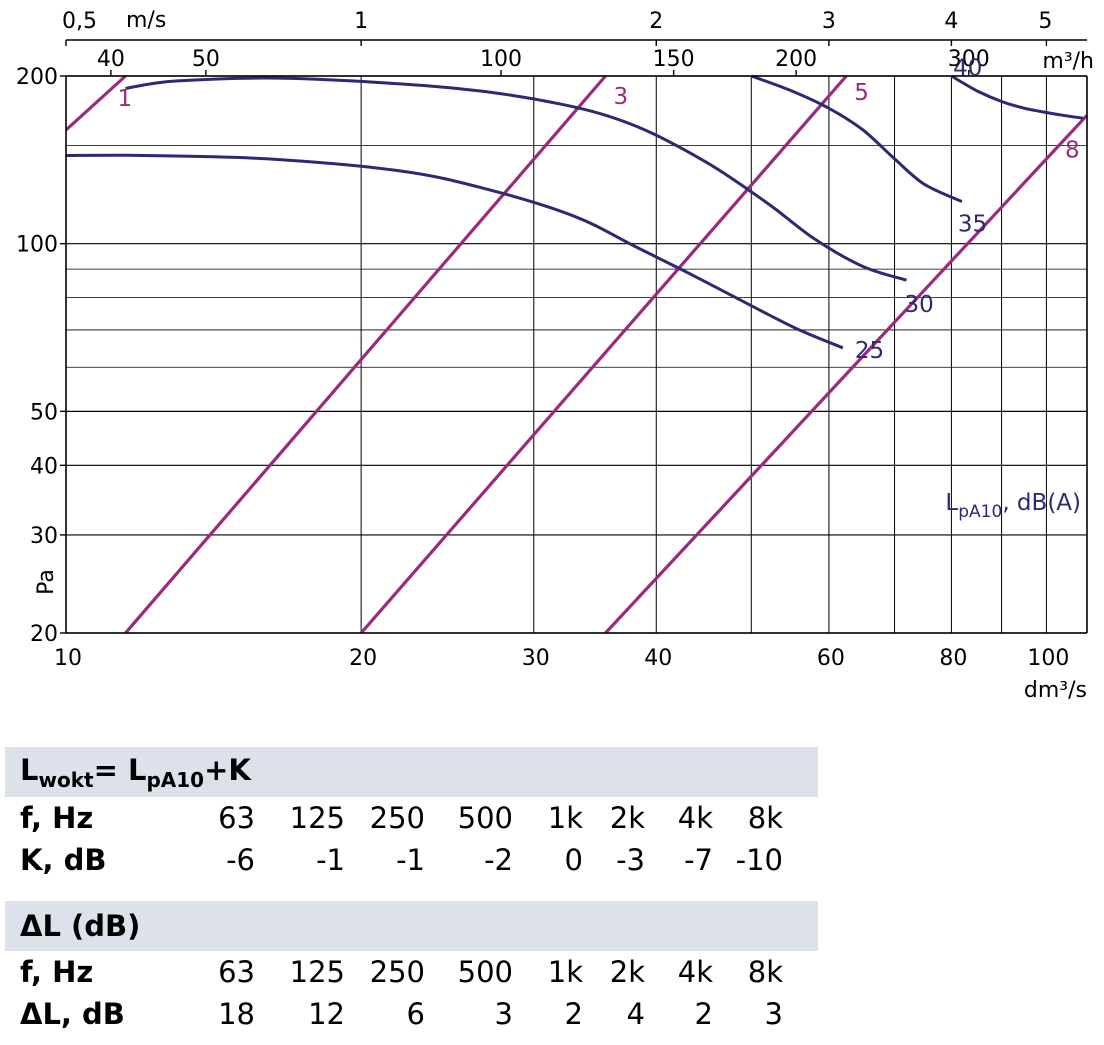  Describe the element at coordinates (125, 99) in the screenshot. I see `series-label-1: 1` at that location.